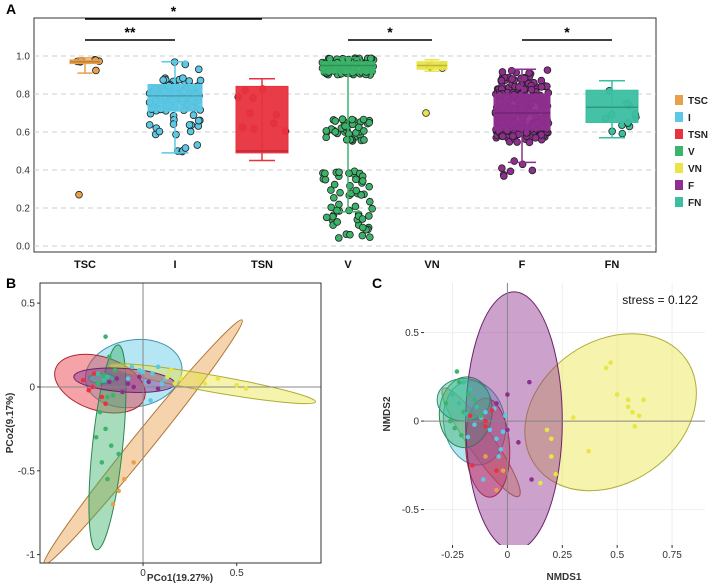 Image resolution: width=711 pixels, height=586 pixels. Describe the element at coordinates (23, 247) in the screenshot. I see `y-tick-label: 0.0` at that location.